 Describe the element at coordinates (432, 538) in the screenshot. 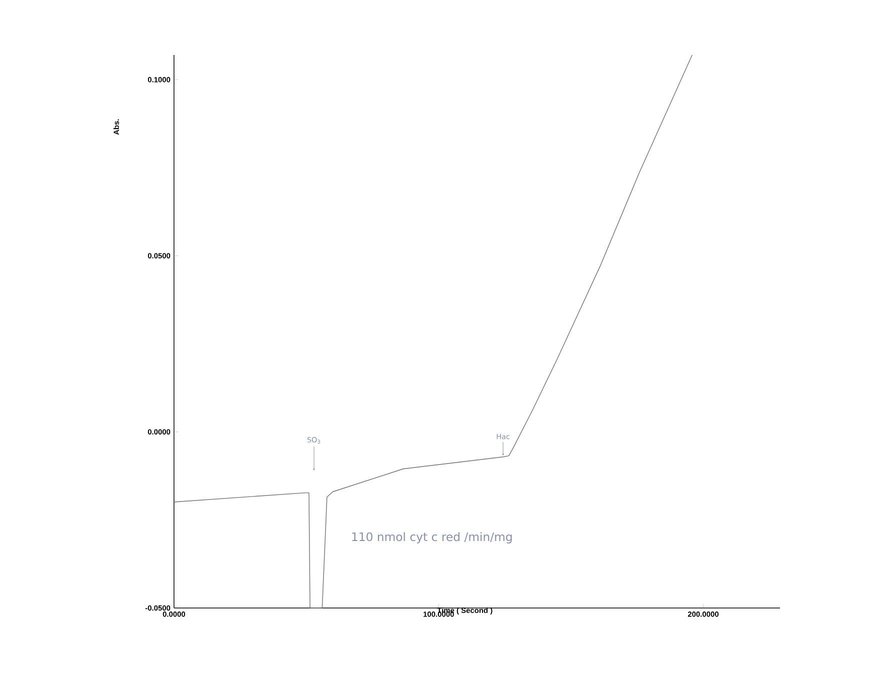

I see `annotation: 110 nmol cyt c red /min/mg` at that location.